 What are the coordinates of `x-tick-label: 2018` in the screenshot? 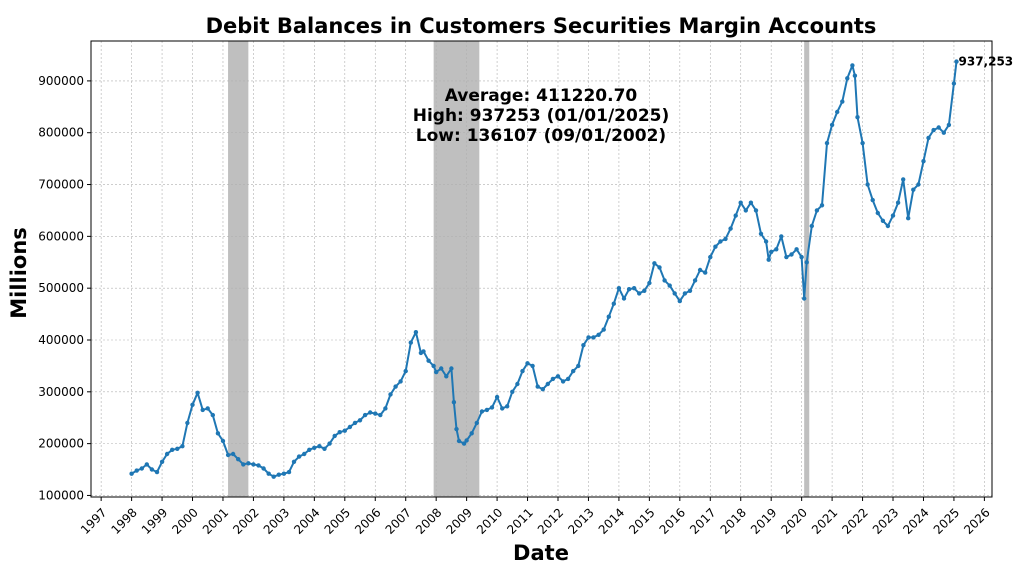 It's located at (733, 520).